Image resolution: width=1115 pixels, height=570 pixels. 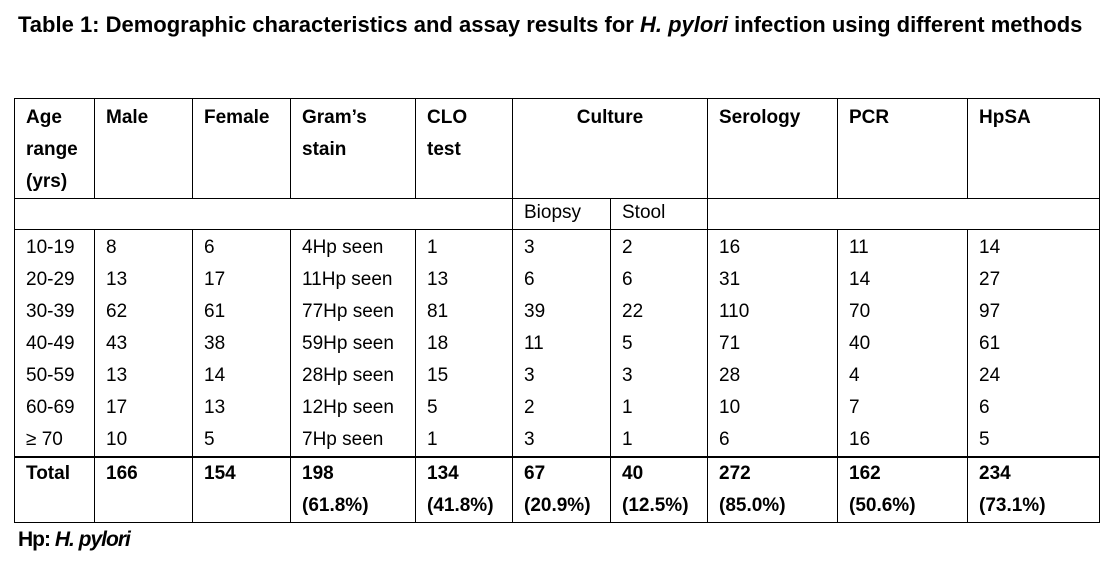 I want to click on header-clo: CLO test, so click(x=464, y=148).